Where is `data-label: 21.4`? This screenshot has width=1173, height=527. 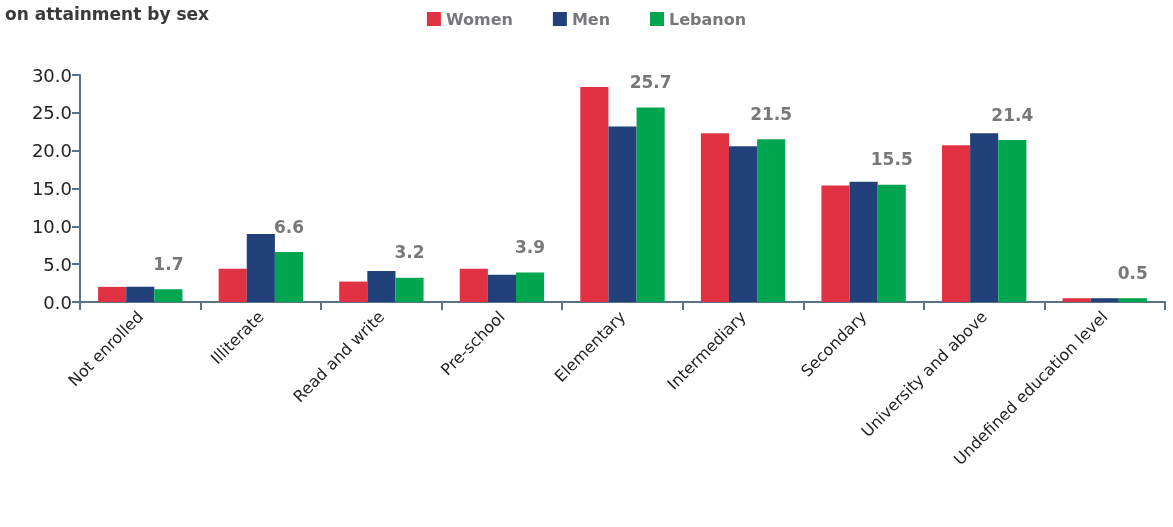 data-label: 21.4 is located at coordinates (1012, 114).